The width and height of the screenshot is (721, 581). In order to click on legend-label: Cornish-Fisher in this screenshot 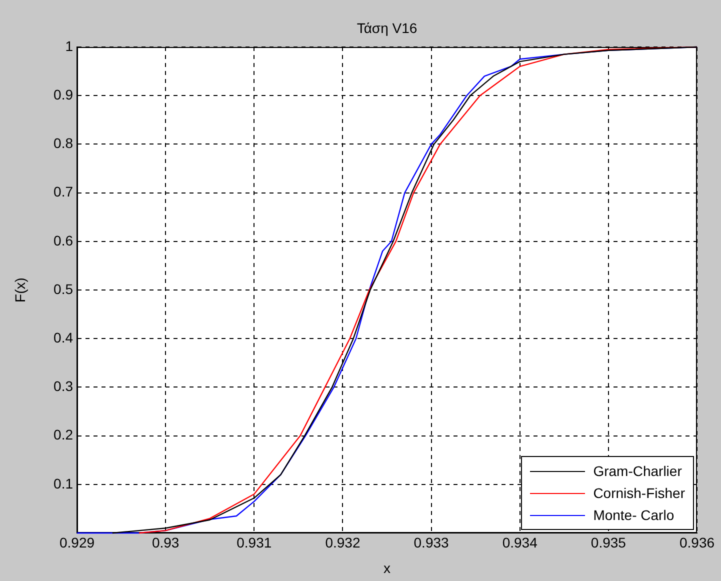, I will do `click(639, 493)`.